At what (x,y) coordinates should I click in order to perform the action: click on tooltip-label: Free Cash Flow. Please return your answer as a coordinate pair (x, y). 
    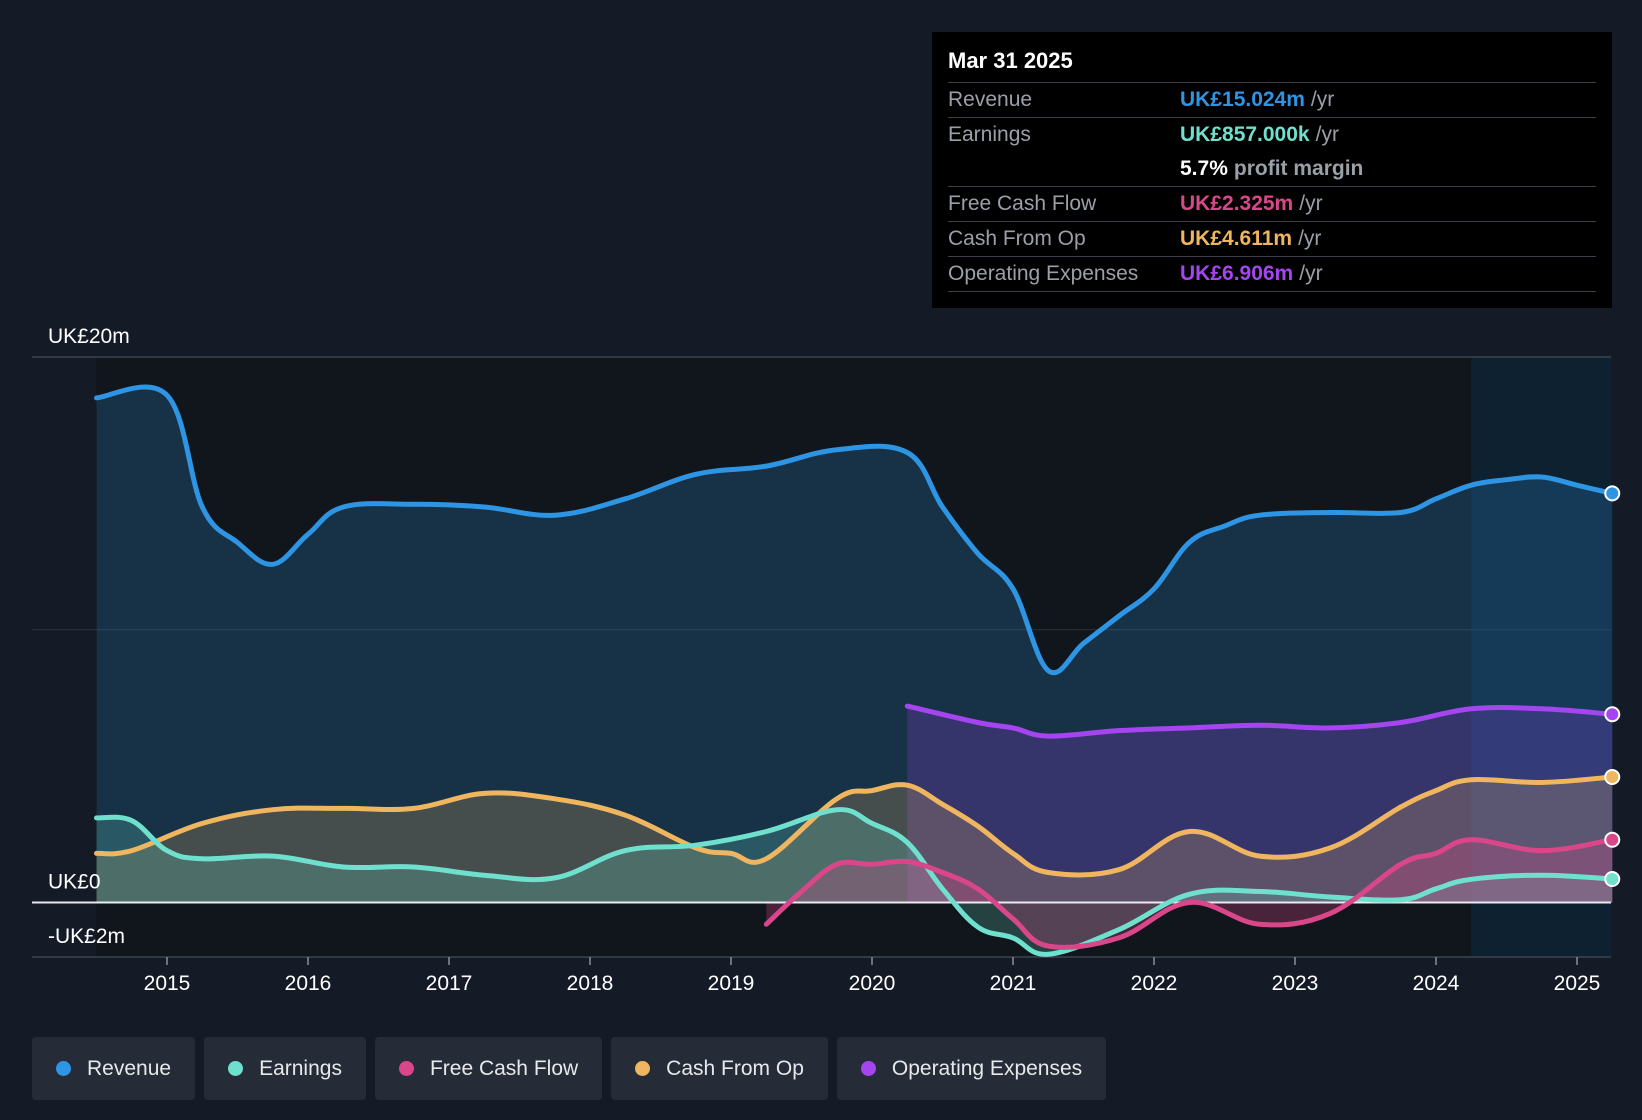
    Looking at the image, I should click on (1022, 203).